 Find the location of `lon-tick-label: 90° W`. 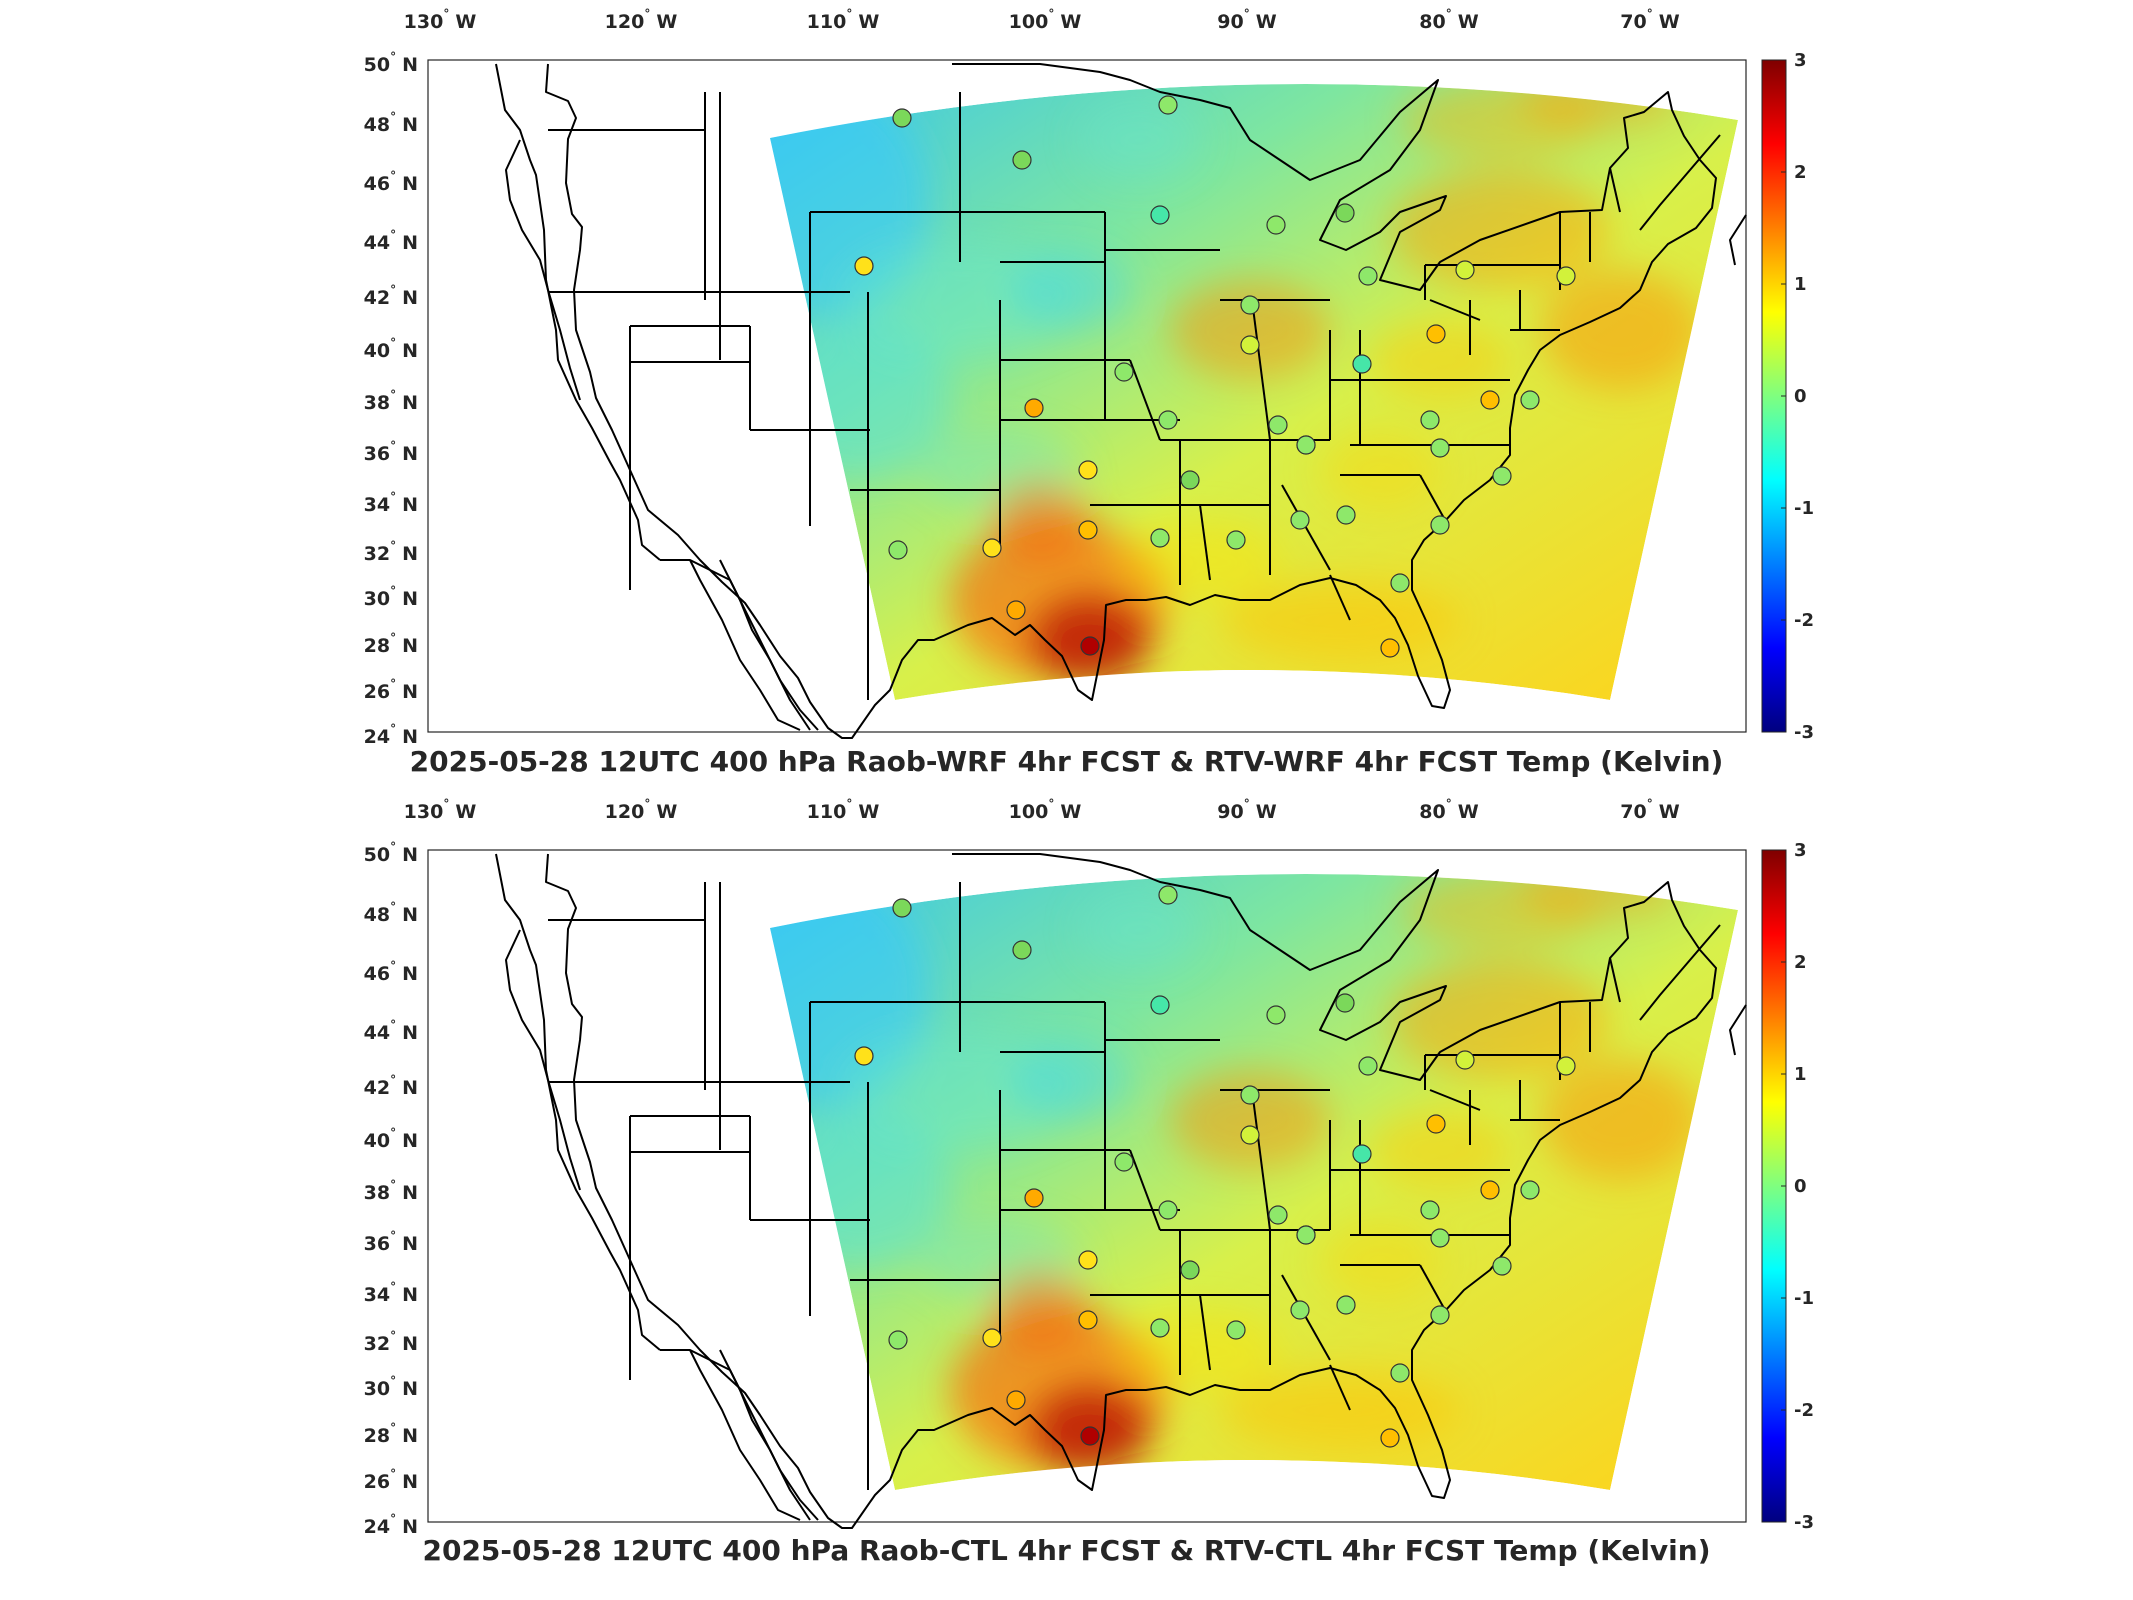

lon-tick-label: 90° W is located at coordinates (1246, 810).